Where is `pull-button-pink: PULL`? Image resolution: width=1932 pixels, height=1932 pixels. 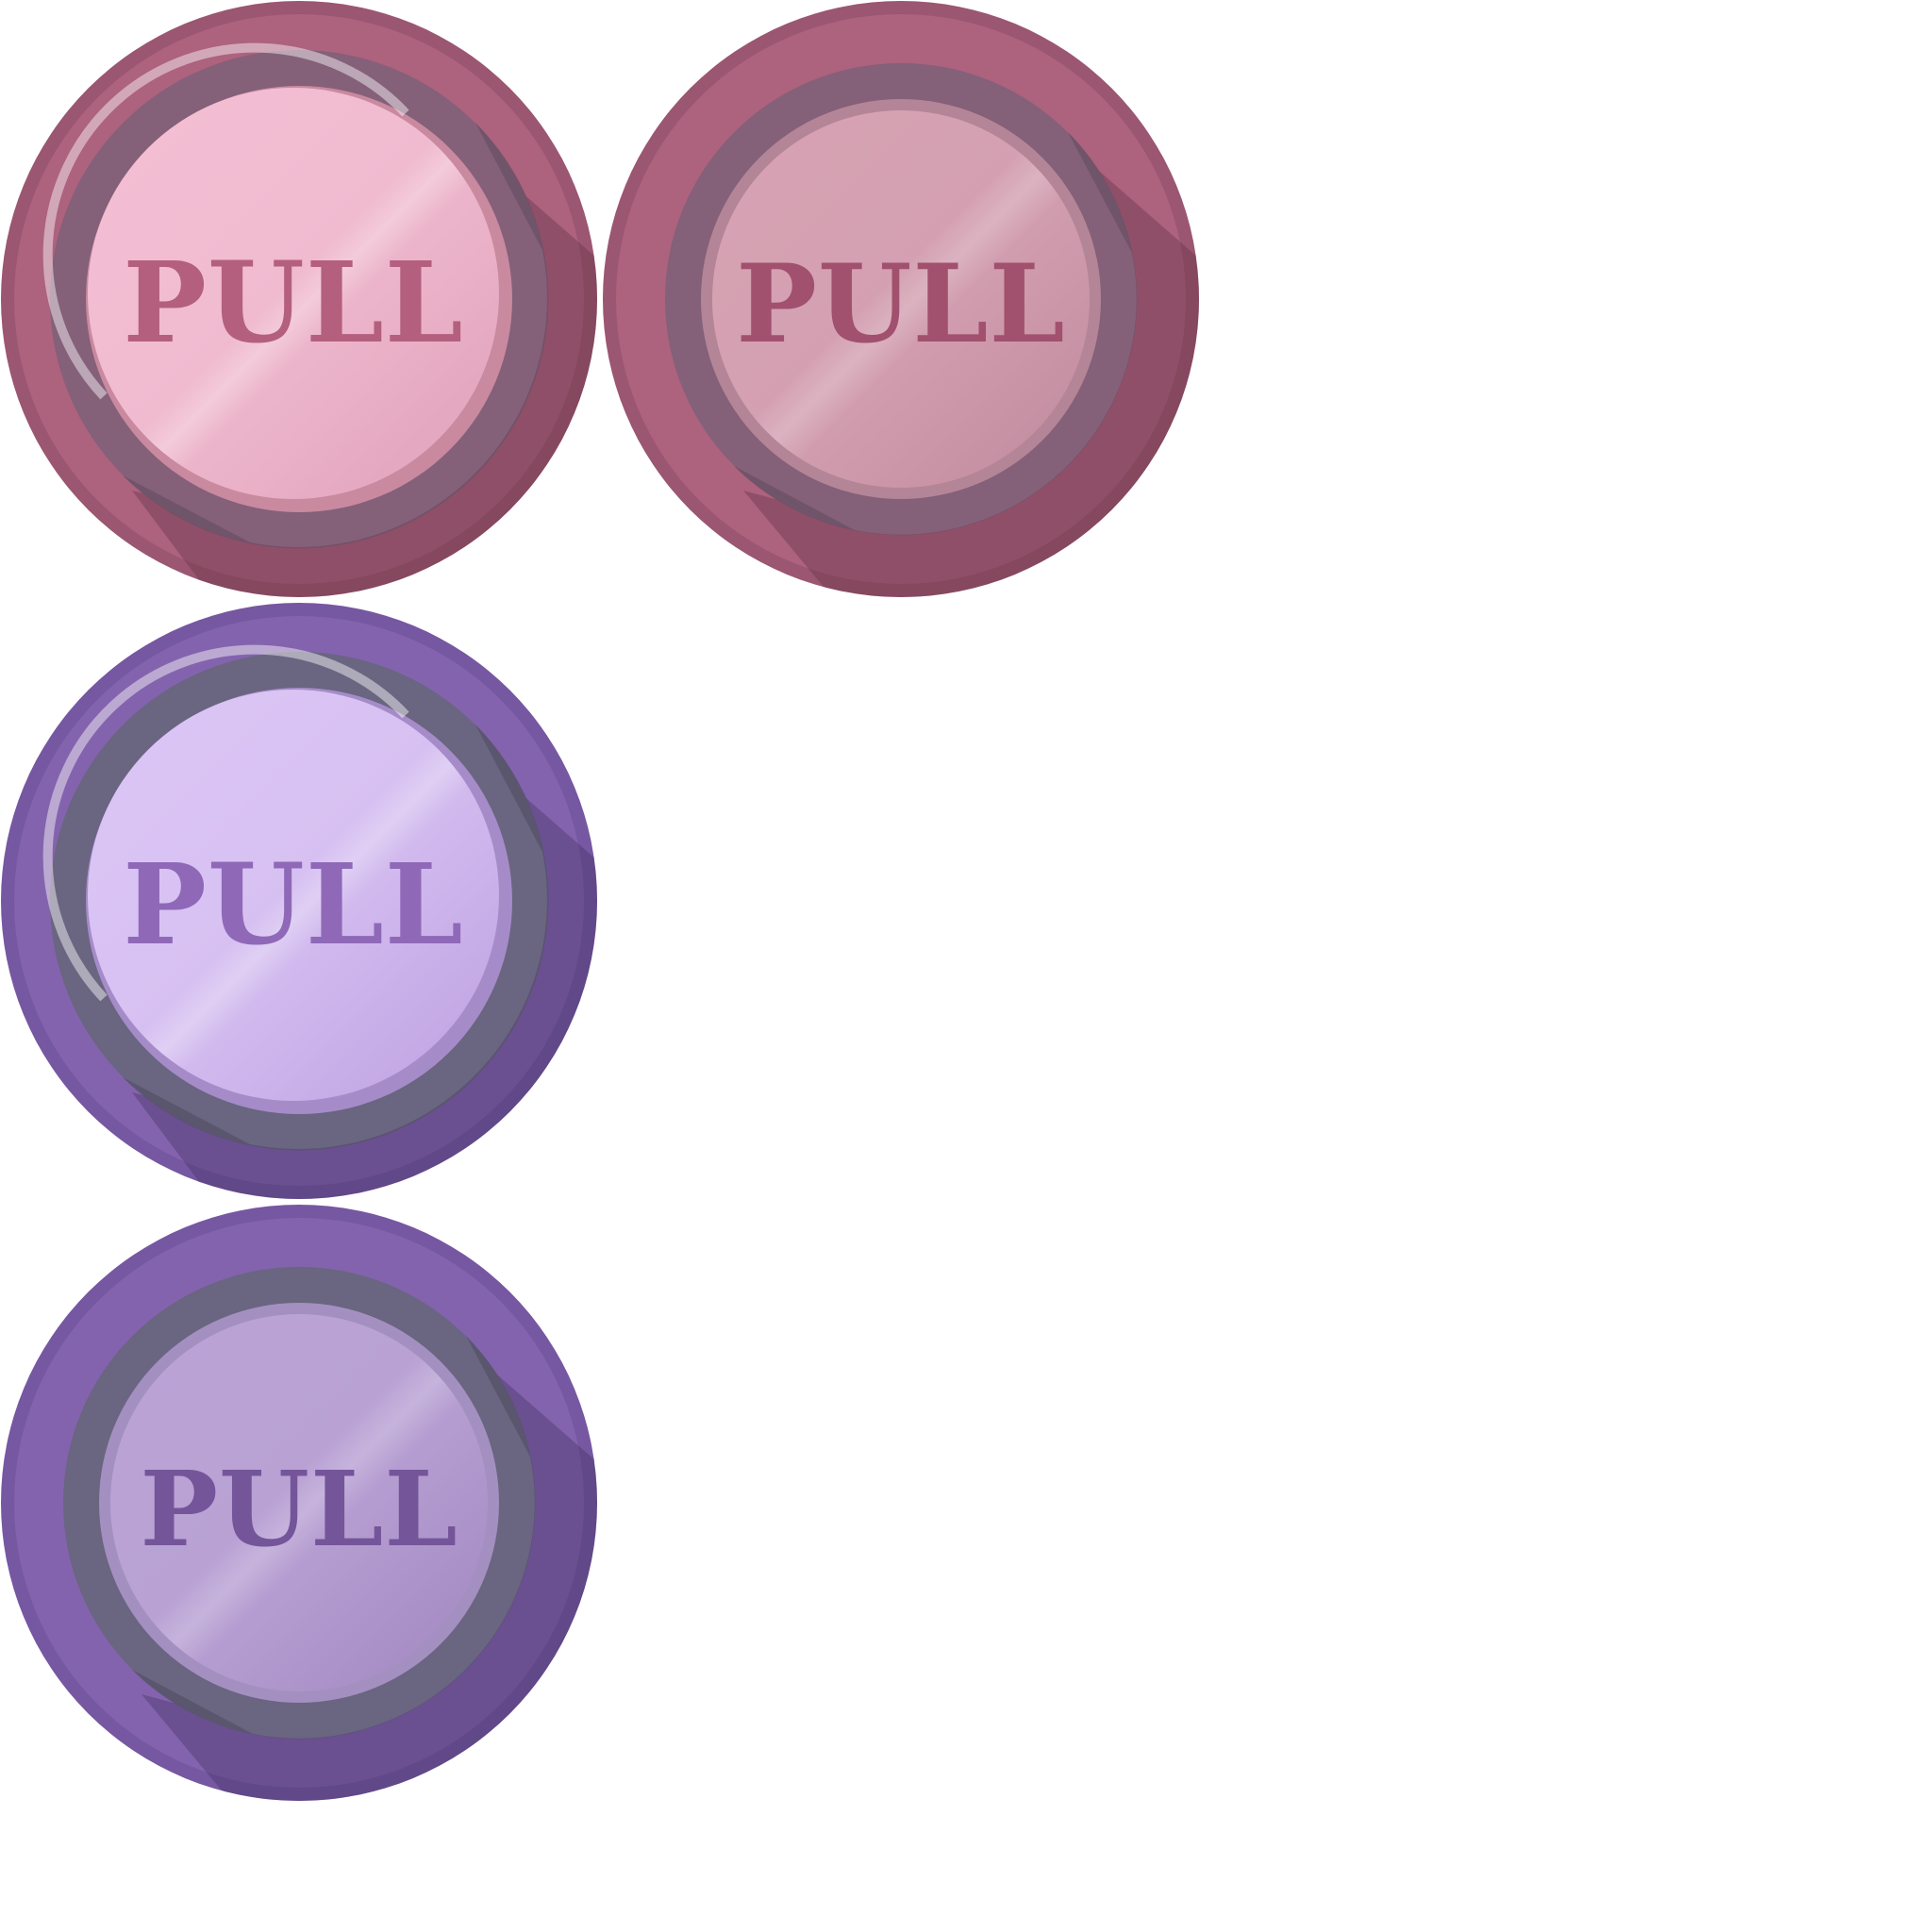
pull-button-pink: PULL is located at coordinates (302, 302).